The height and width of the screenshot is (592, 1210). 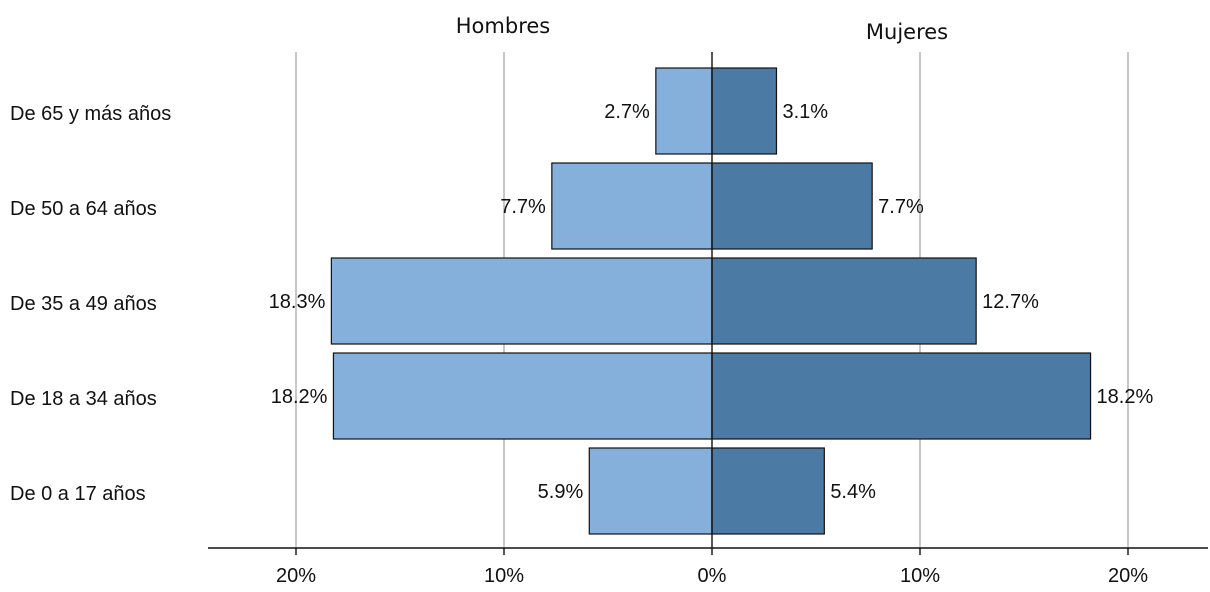 What do you see at coordinates (78, 494) in the screenshot?
I see `category-label: De 0 a 17 años` at bounding box center [78, 494].